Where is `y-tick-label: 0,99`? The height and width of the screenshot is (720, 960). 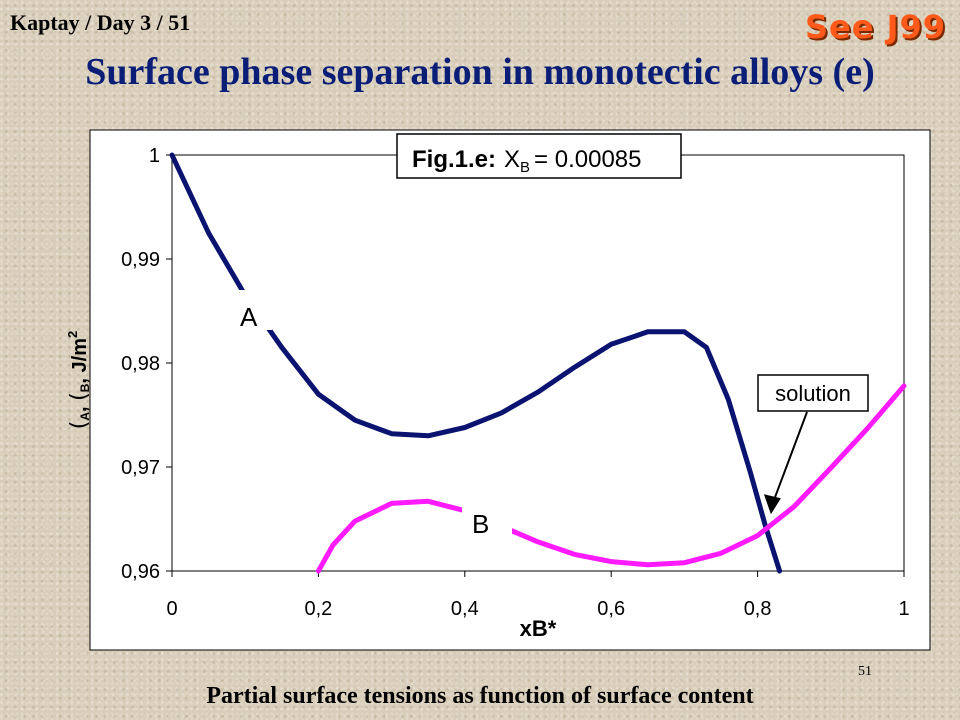
y-tick-label: 0,99 is located at coordinates (140, 260).